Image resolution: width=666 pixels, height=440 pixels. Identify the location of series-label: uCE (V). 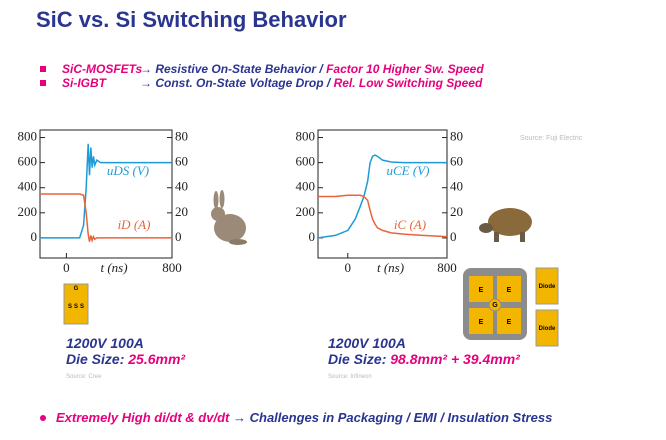
(408, 170).